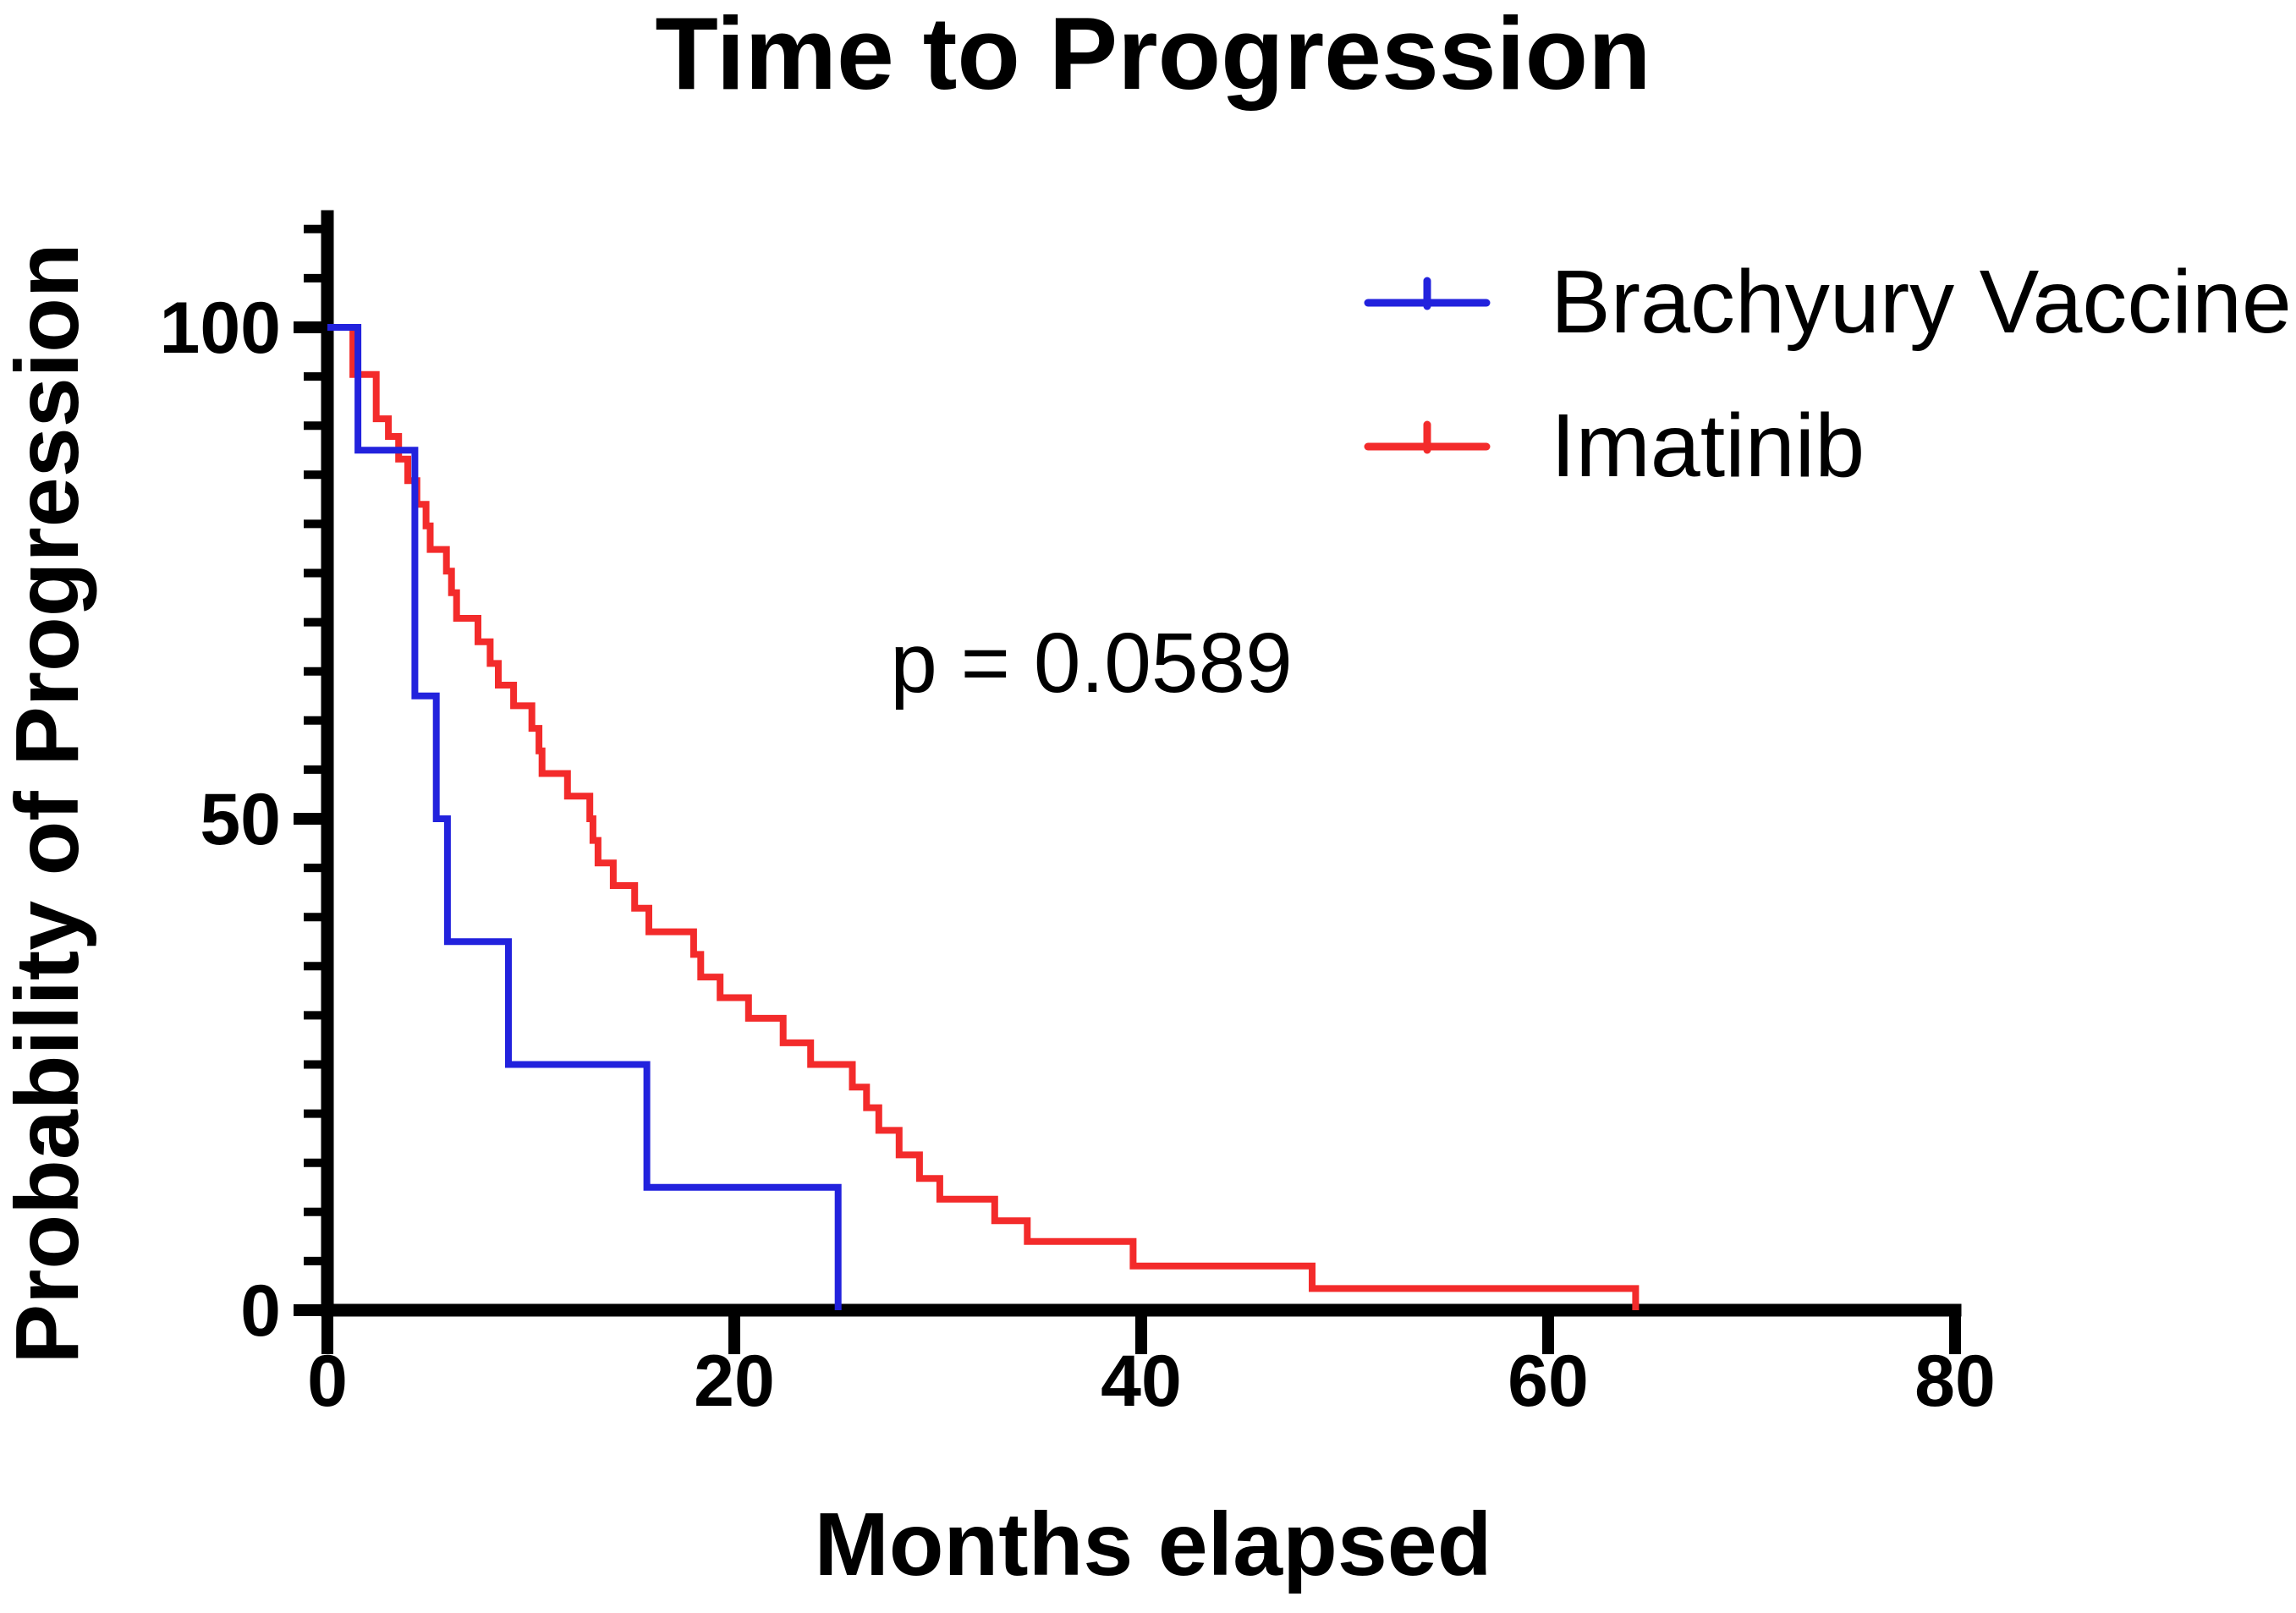 This screenshot has width=2296, height=1613. What do you see at coordinates (1152, 1544) in the screenshot?
I see `x-axis-label: Months elapsed` at bounding box center [1152, 1544].